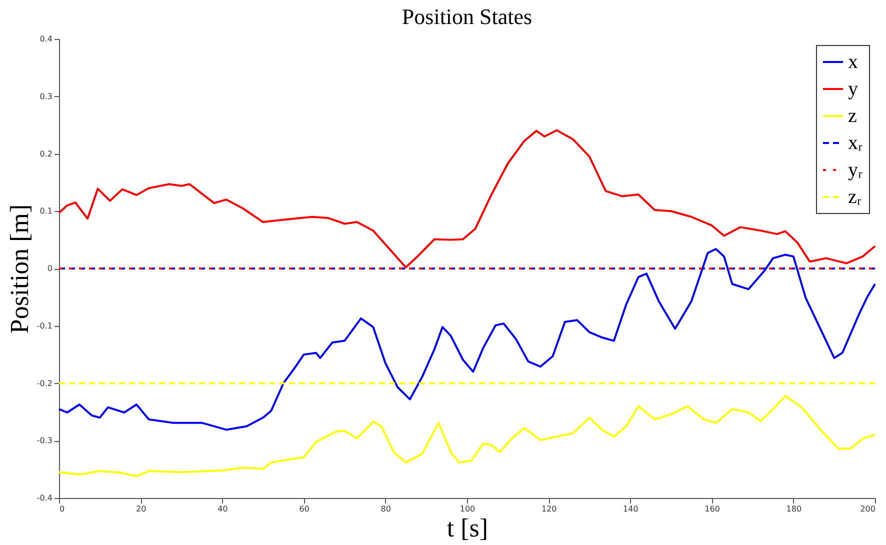 The width and height of the screenshot is (886, 545). Describe the element at coordinates (467, 528) in the screenshot. I see `x-axis-title: t [s]` at that location.